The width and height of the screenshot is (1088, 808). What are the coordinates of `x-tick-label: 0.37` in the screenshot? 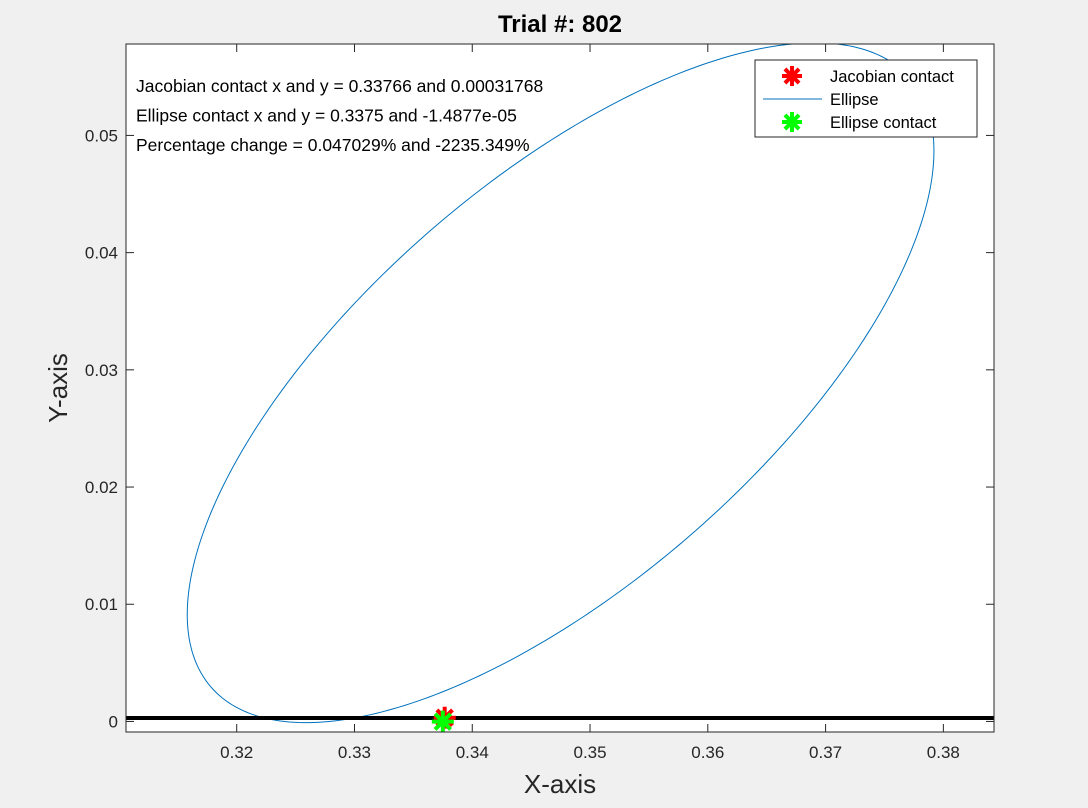 It's located at (825, 752).